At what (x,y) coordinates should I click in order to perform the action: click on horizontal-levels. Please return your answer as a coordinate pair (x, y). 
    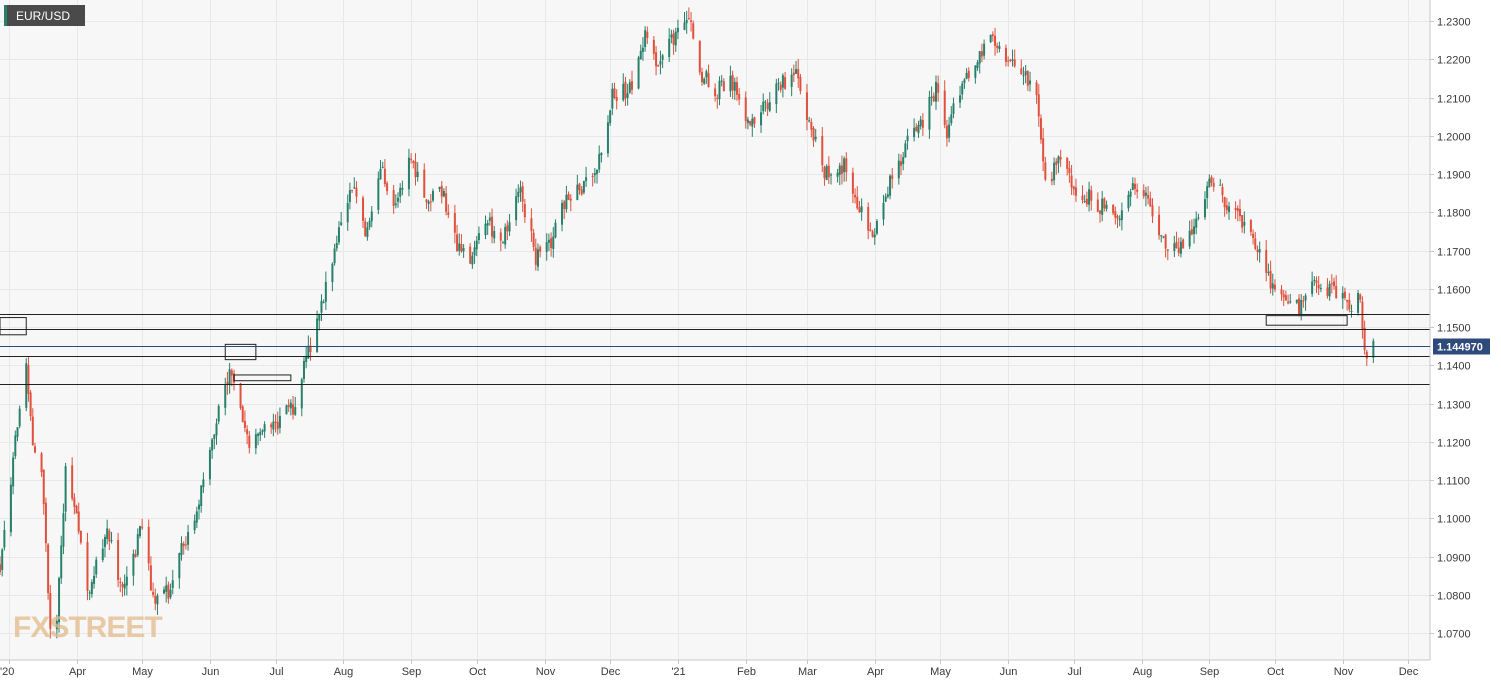
    Looking at the image, I should click on (715, 349).